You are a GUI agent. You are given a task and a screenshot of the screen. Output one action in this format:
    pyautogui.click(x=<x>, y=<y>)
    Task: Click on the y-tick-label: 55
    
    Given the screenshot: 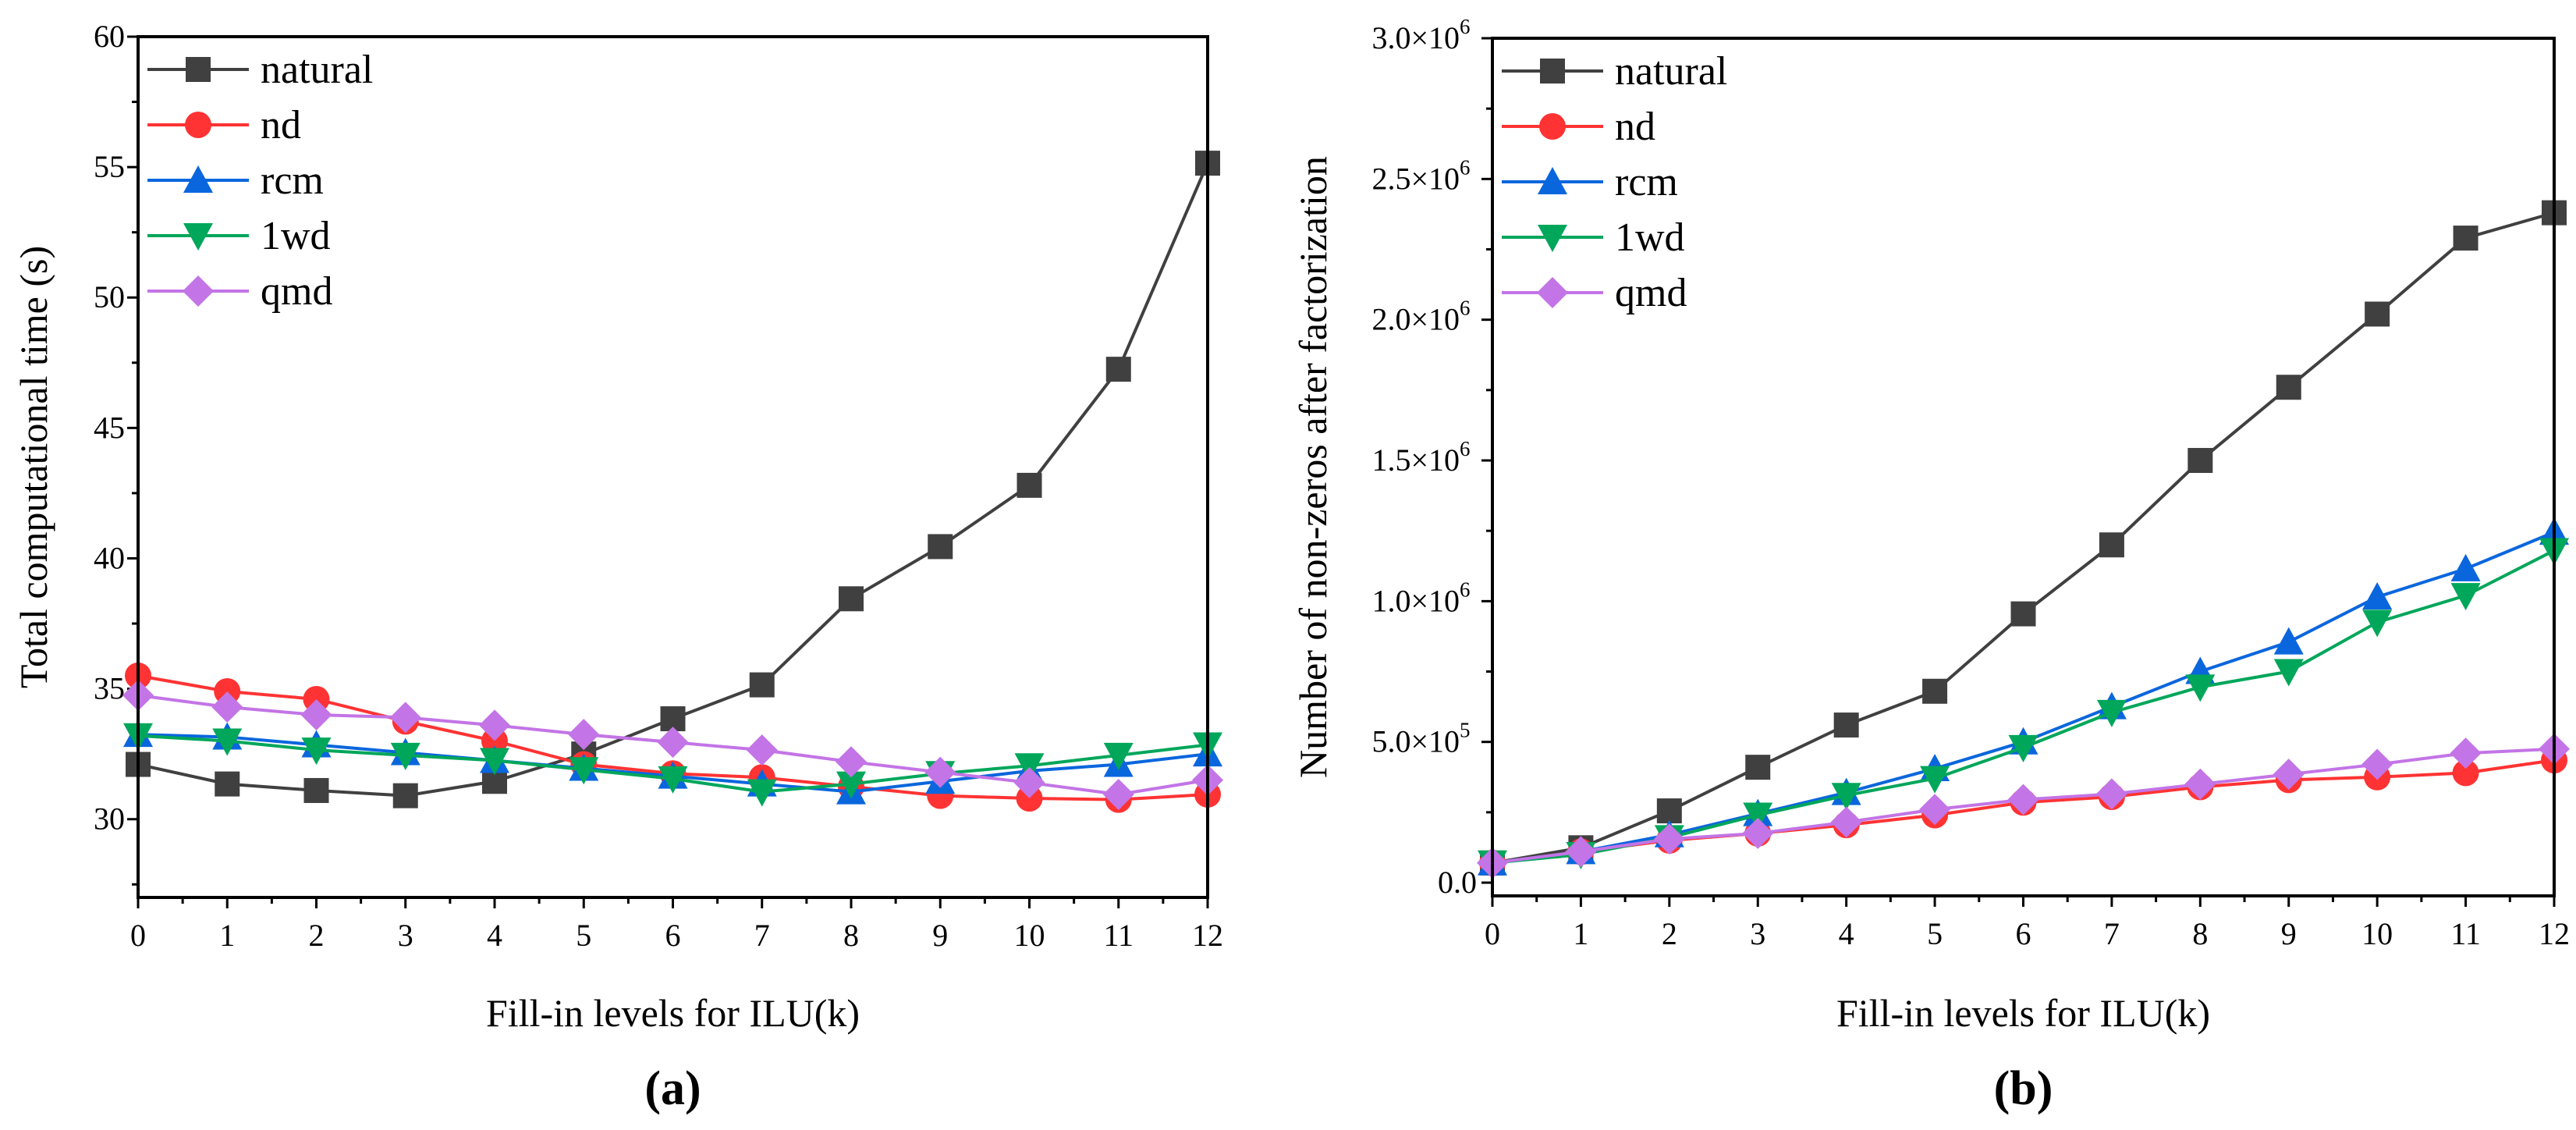 What is the action you would take?
    pyautogui.click(x=109, y=166)
    